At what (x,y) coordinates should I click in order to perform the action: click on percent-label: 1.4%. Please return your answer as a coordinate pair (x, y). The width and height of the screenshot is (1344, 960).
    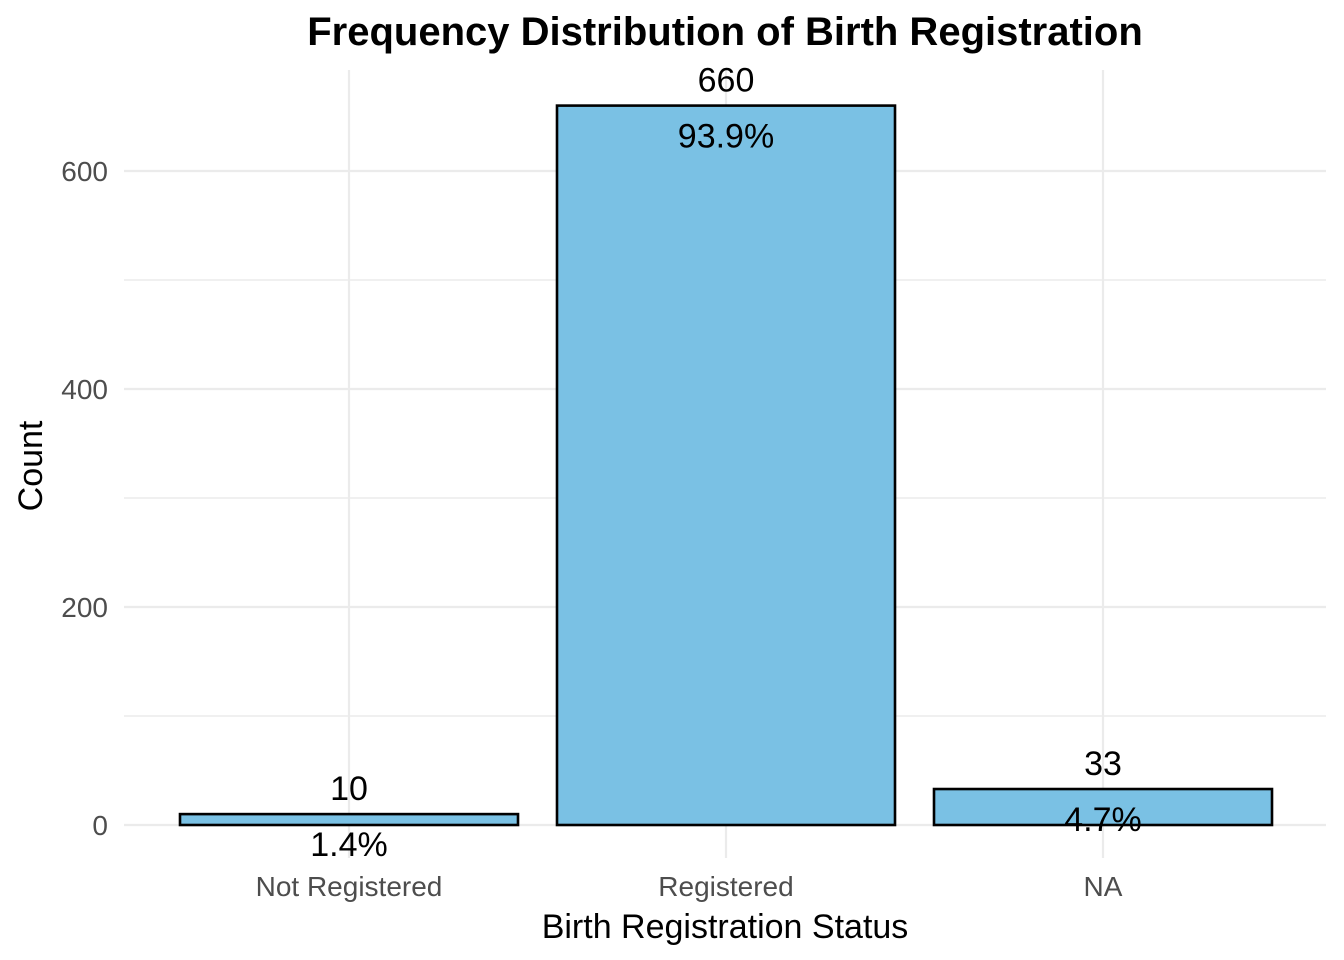
    Looking at the image, I should click on (349, 845).